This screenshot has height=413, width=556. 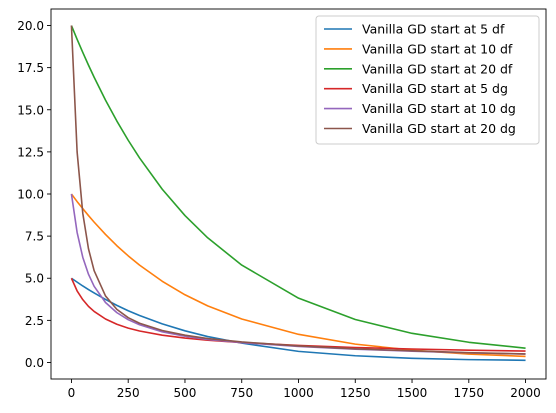 I want to click on y-tick-label: 0.0, so click(x=34, y=363).